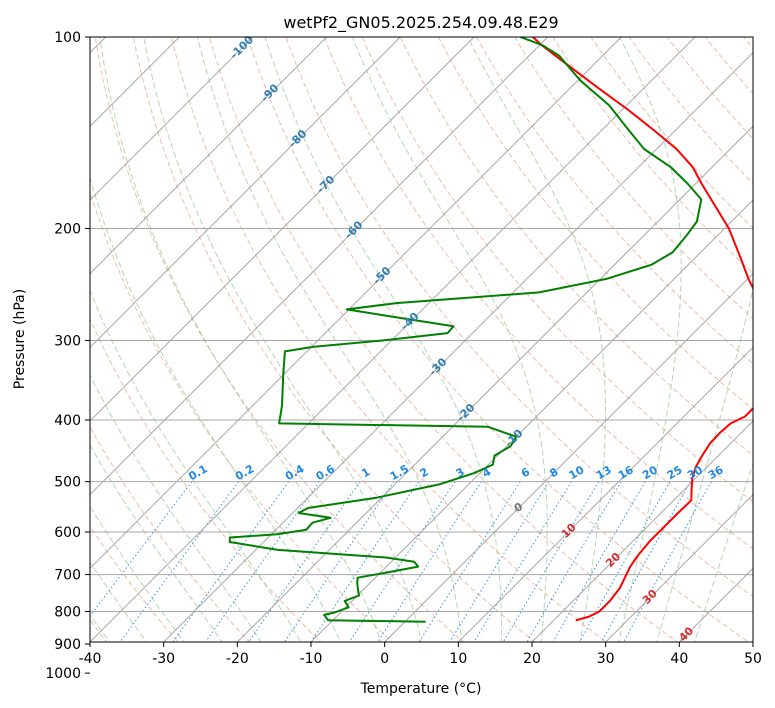  What do you see at coordinates (67, 533) in the screenshot?
I see `y-tick-label: 600` at bounding box center [67, 533].